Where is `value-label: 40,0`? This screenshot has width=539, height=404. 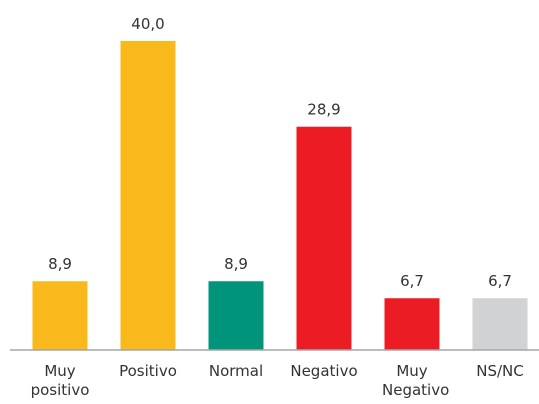 value-label: 40,0 is located at coordinates (147, 24).